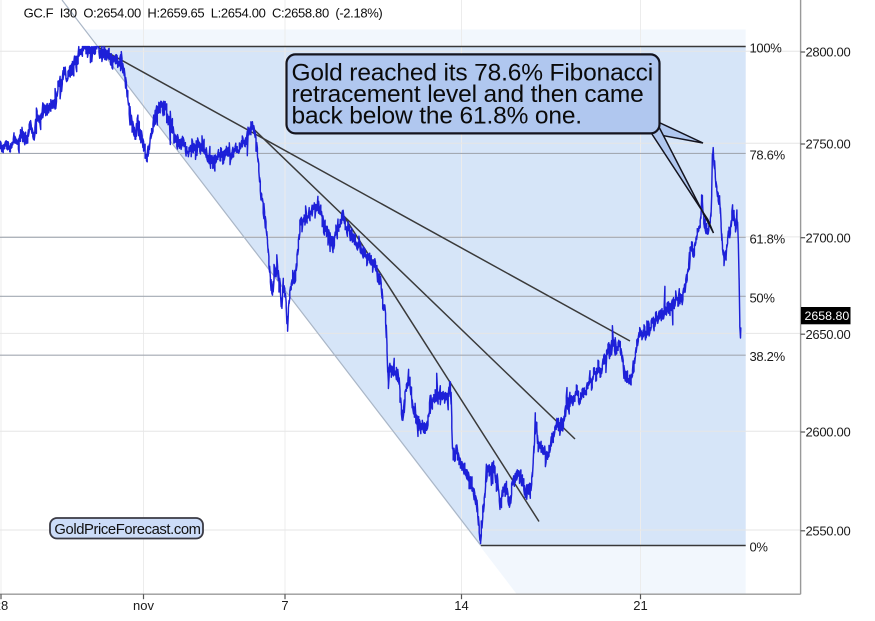 This screenshot has width=875, height=621. What do you see at coordinates (828, 334) in the screenshot?
I see `svg-text: 2650.00` at bounding box center [828, 334].